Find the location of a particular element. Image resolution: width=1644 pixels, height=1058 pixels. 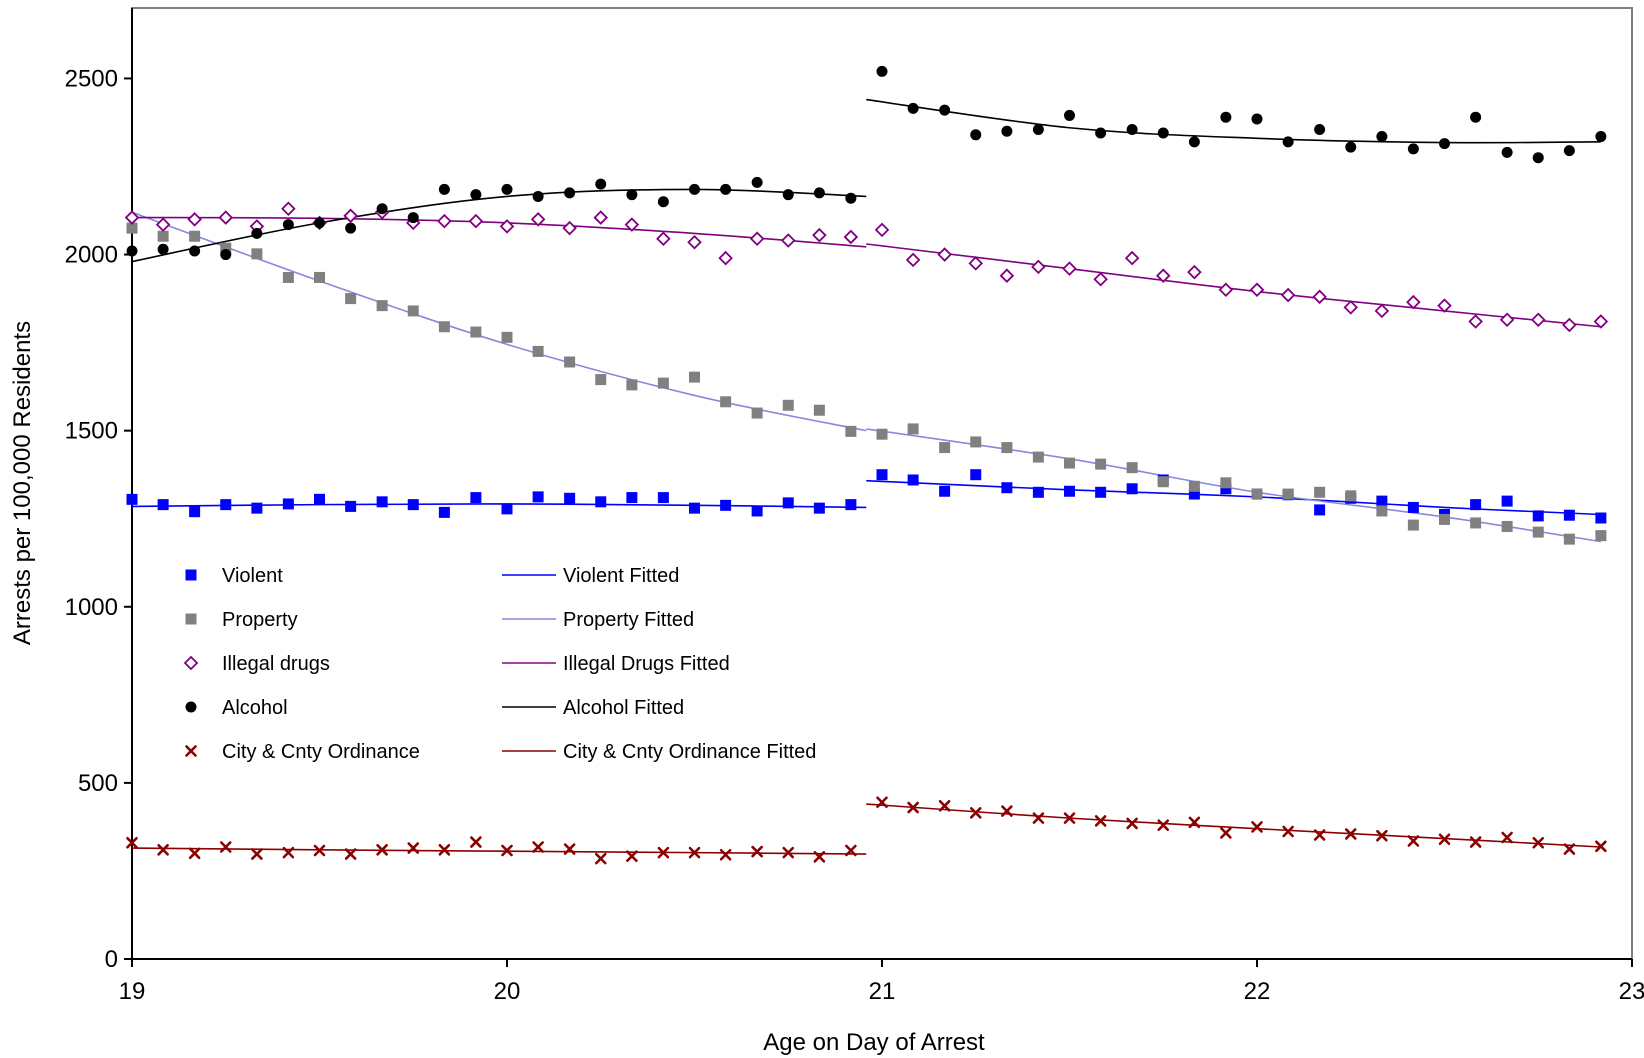

x-tick-label: 20 is located at coordinates (507, 991).